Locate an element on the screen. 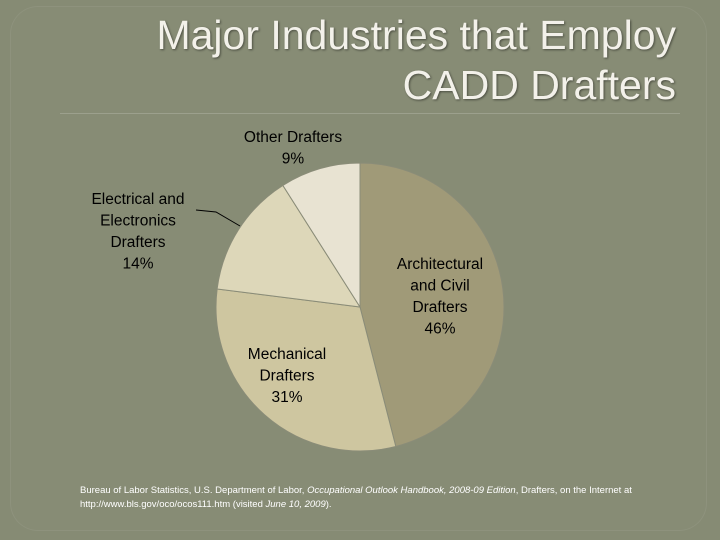  title-divider is located at coordinates (370, 113).